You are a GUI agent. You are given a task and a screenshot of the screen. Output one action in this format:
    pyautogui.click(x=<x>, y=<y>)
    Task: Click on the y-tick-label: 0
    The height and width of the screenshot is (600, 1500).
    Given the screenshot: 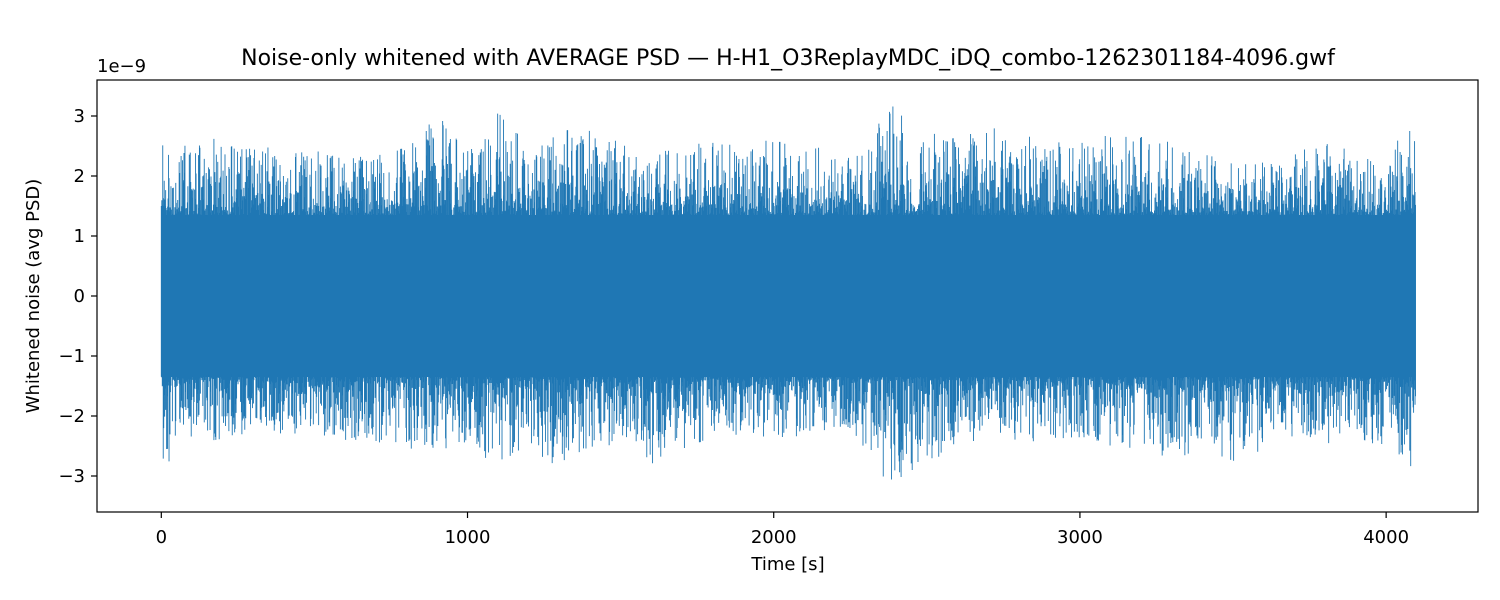 What is the action you would take?
    pyautogui.click(x=79, y=296)
    